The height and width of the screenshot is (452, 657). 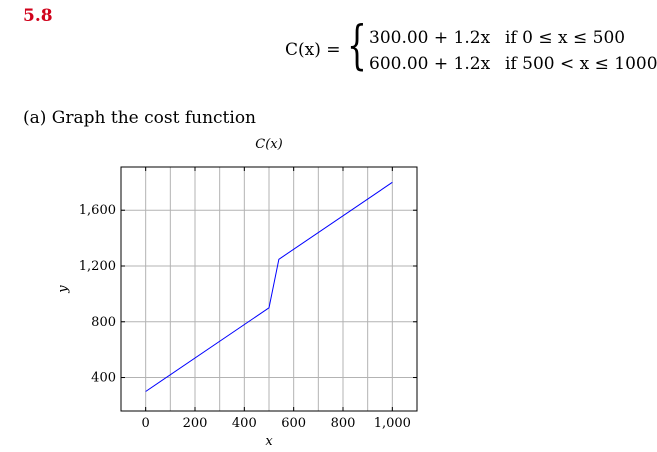 I want to click on case-2-condition: if 500 < x ≤ 1000, so click(x=581, y=64).